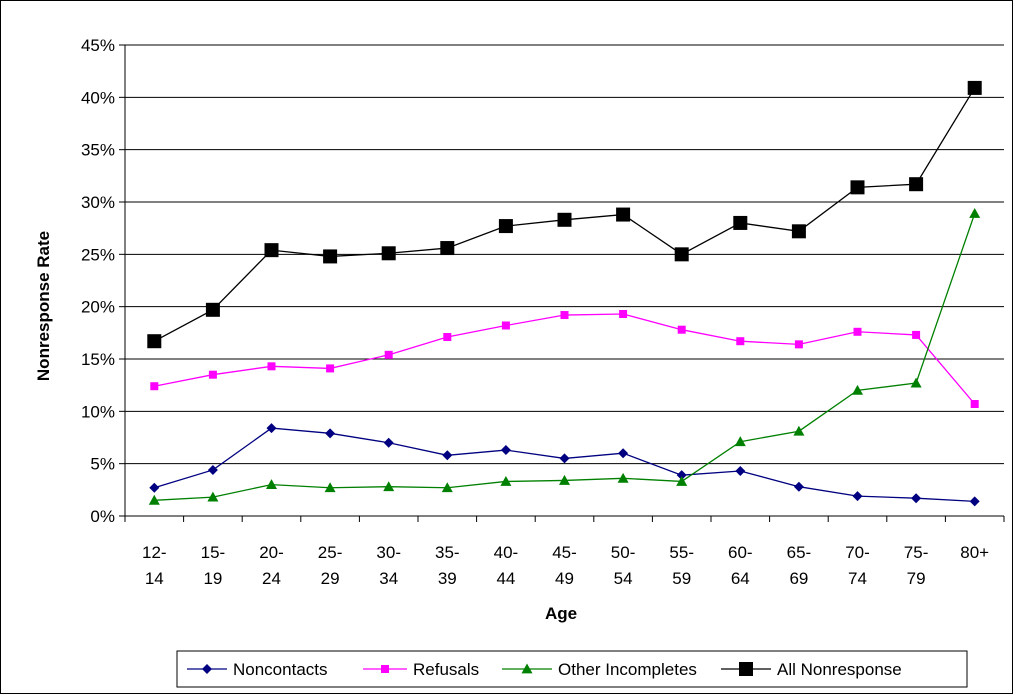 The height and width of the screenshot is (698, 1013). I want to click on y-tick-label: 10%, so click(98, 411).